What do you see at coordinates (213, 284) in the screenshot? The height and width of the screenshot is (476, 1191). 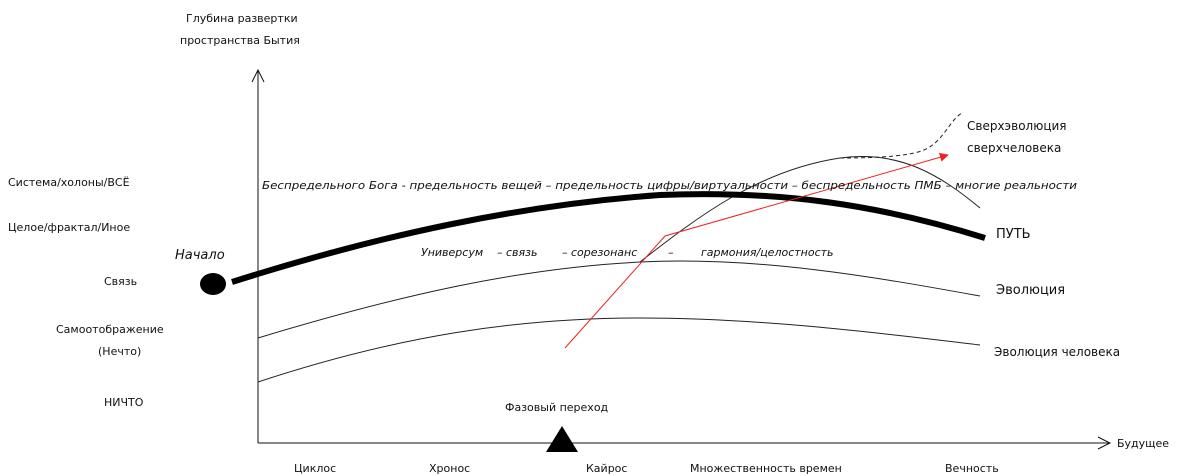 I see `start-dot` at bounding box center [213, 284].